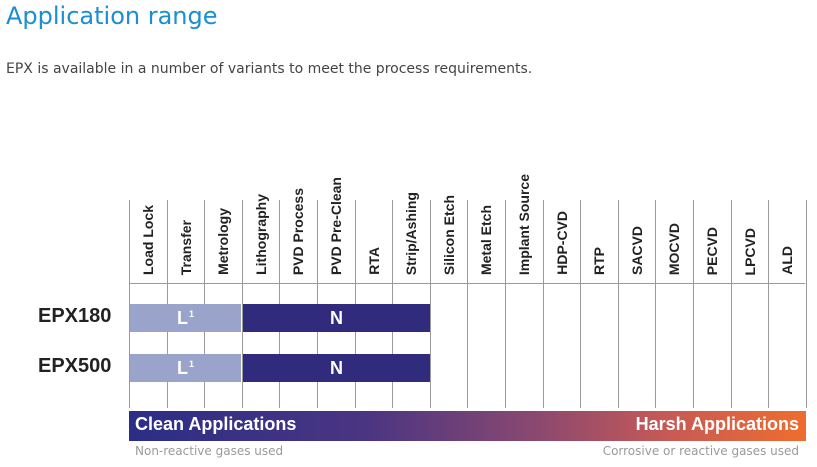 This screenshot has width=817, height=467. What do you see at coordinates (786, 212) in the screenshot?
I see `column-header: ALD` at bounding box center [786, 212].